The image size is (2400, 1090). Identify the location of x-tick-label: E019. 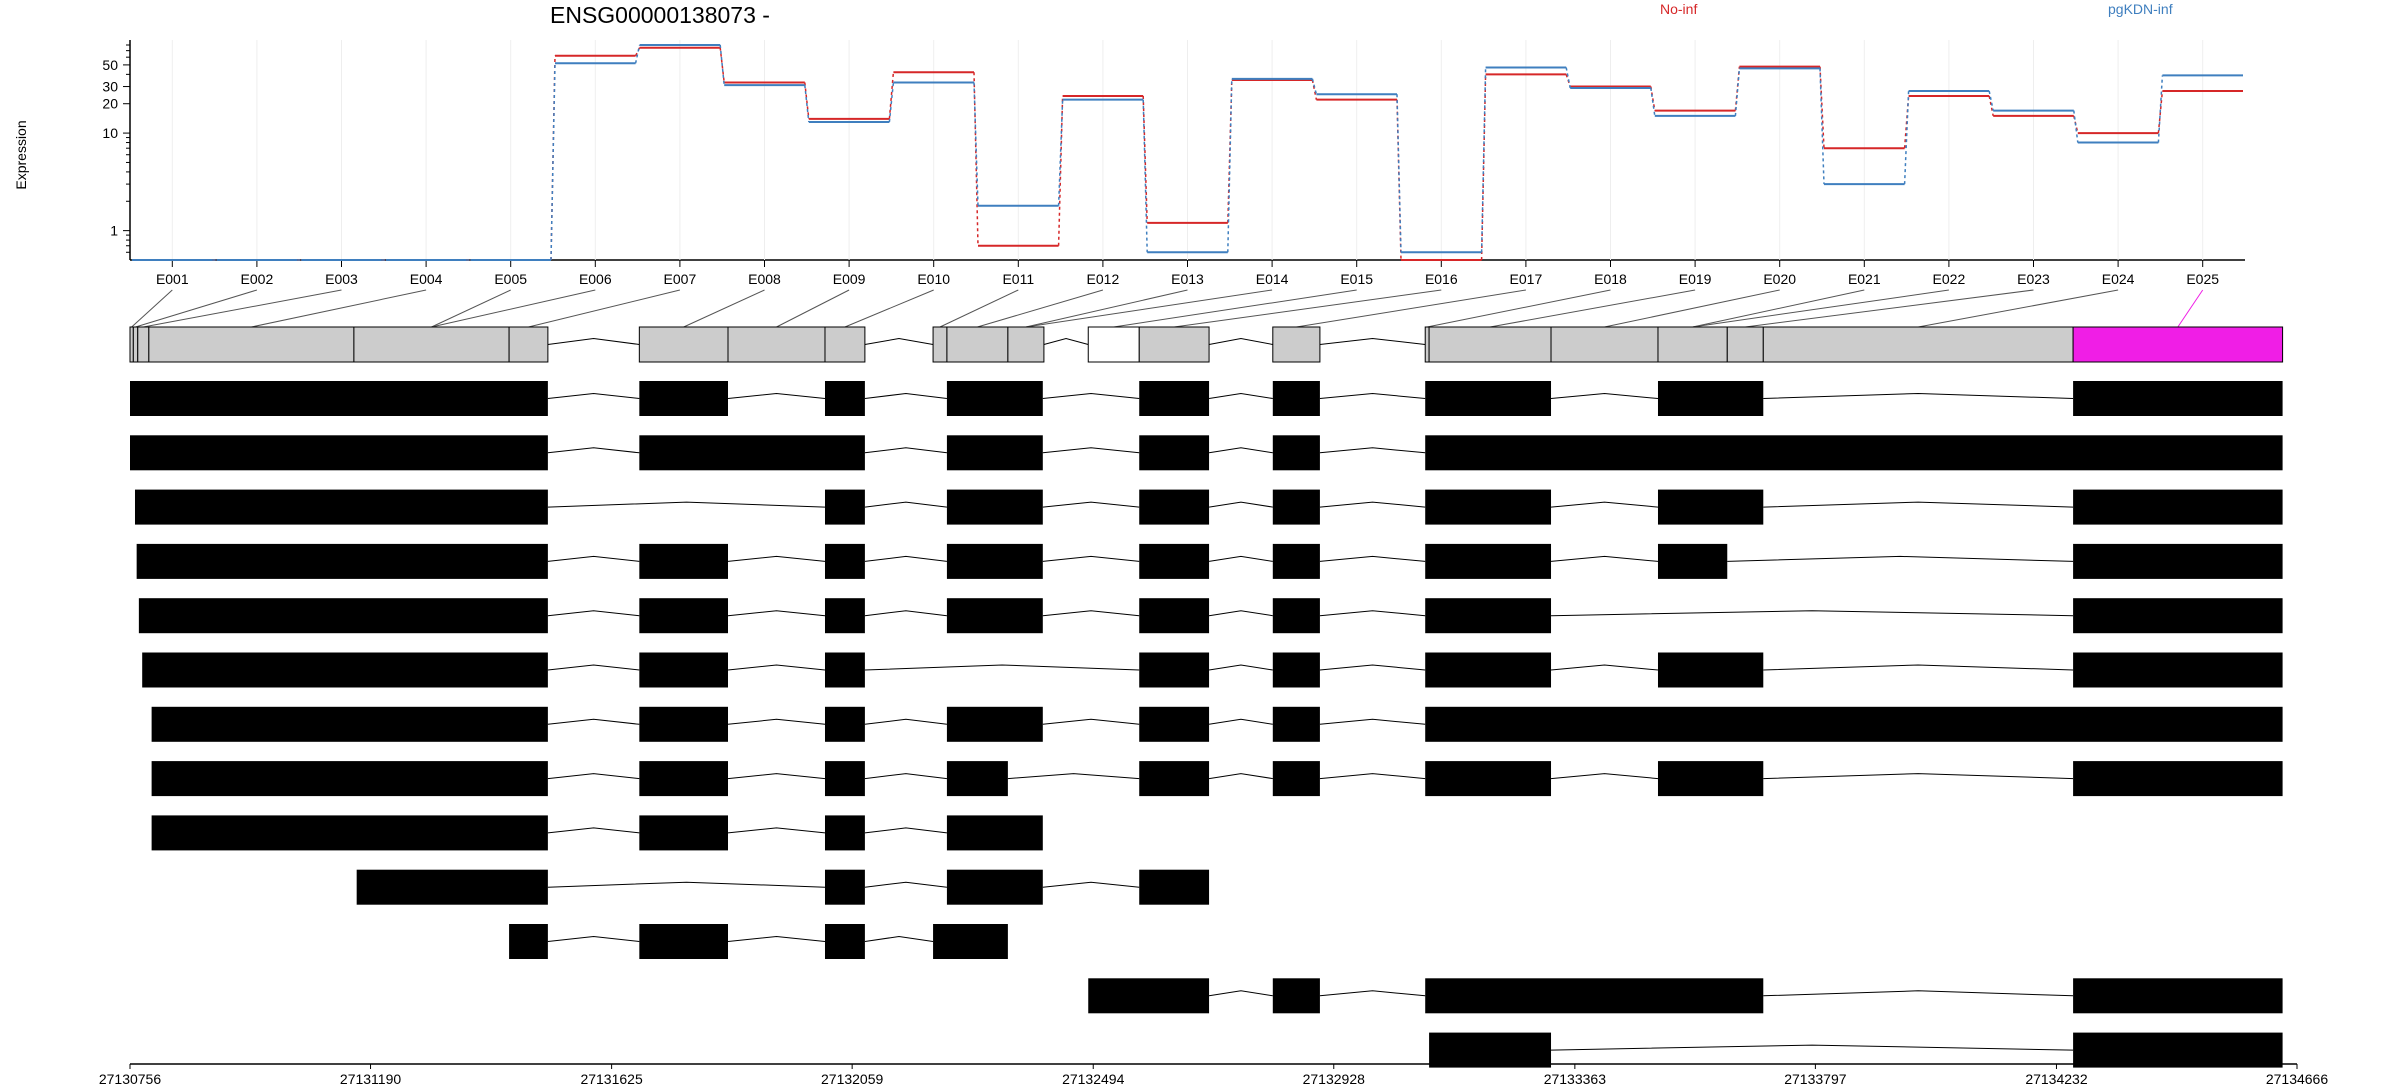
(1695, 279).